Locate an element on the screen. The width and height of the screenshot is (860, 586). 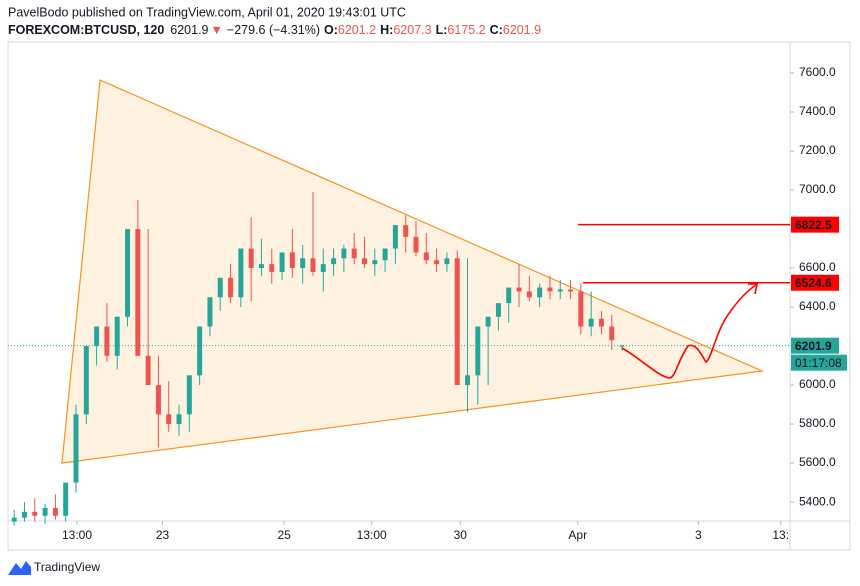
x-tick-label: 13: is located at coordinates (780, 535).